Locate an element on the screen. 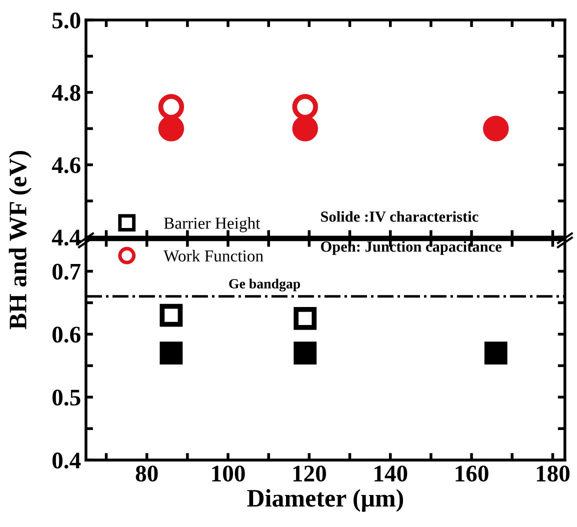 This screenshot has height=527, width=577. y-tick-label: 0.7 is located at coordinates (66, 272).